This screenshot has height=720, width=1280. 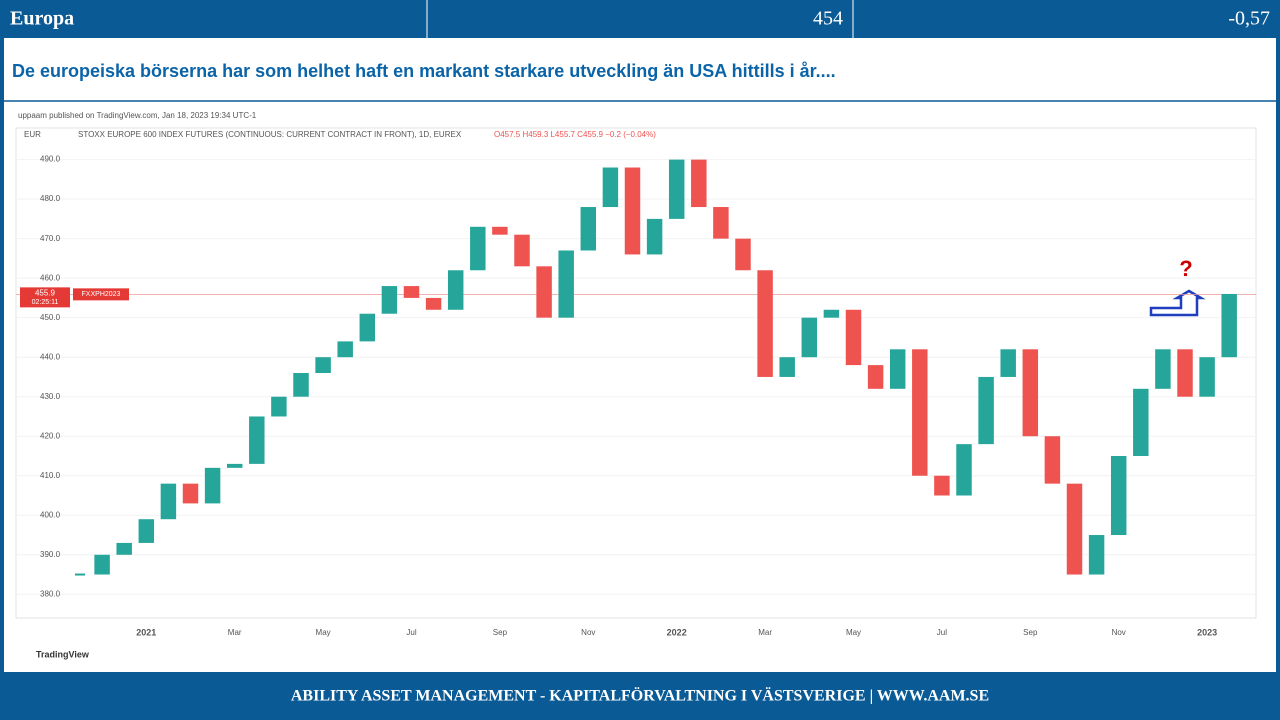 I want to click on currency: EUR, so click(x=32, y=134).